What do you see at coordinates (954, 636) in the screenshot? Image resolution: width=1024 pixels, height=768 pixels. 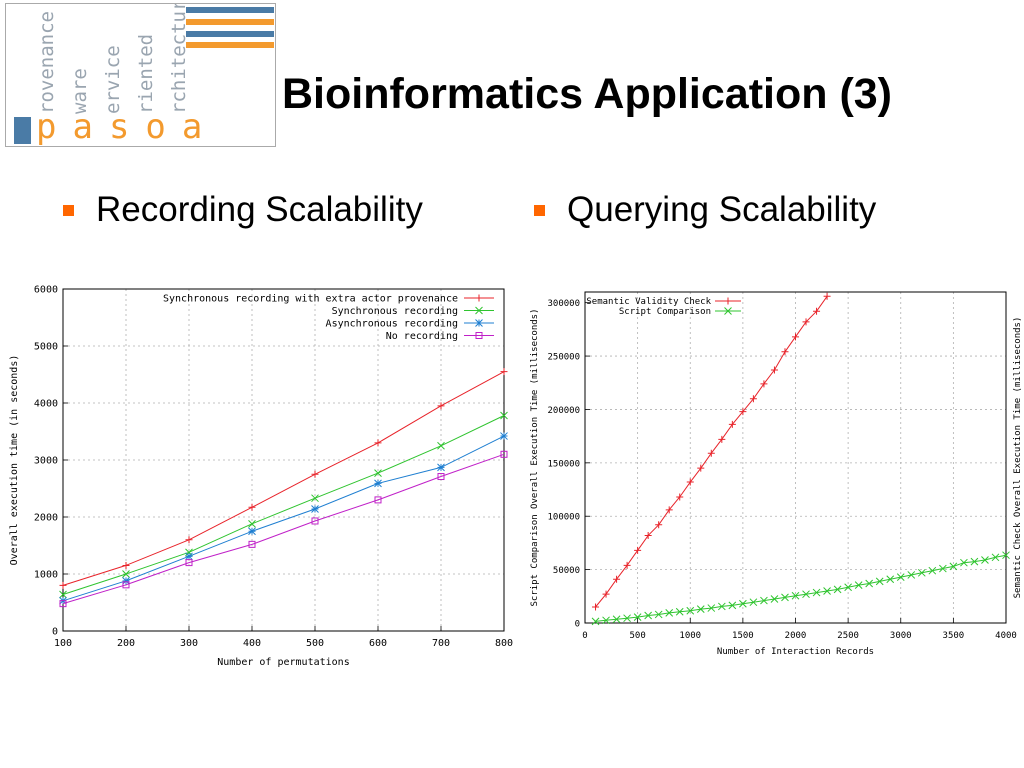 I see `x-tick-label: 3500` at bounding box center [954, 636].